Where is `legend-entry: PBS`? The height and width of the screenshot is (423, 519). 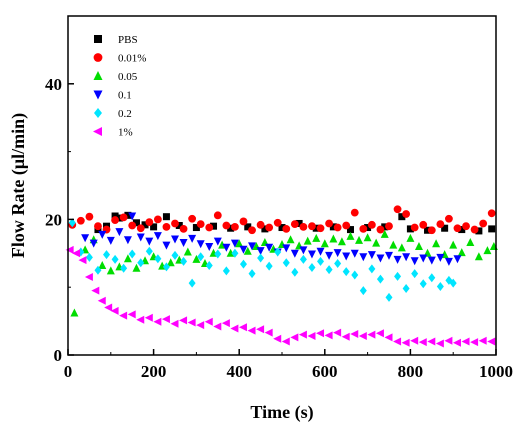
legend-entry: PBS is located at coordinates (116, 40).